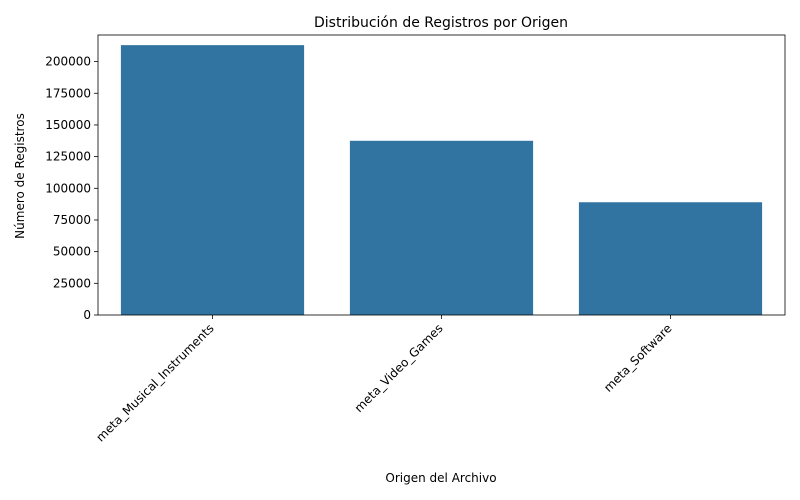 This screenshot has width=800, height=500. I want to click on x-tick-label-2: meta_Software, so click(638, 358).